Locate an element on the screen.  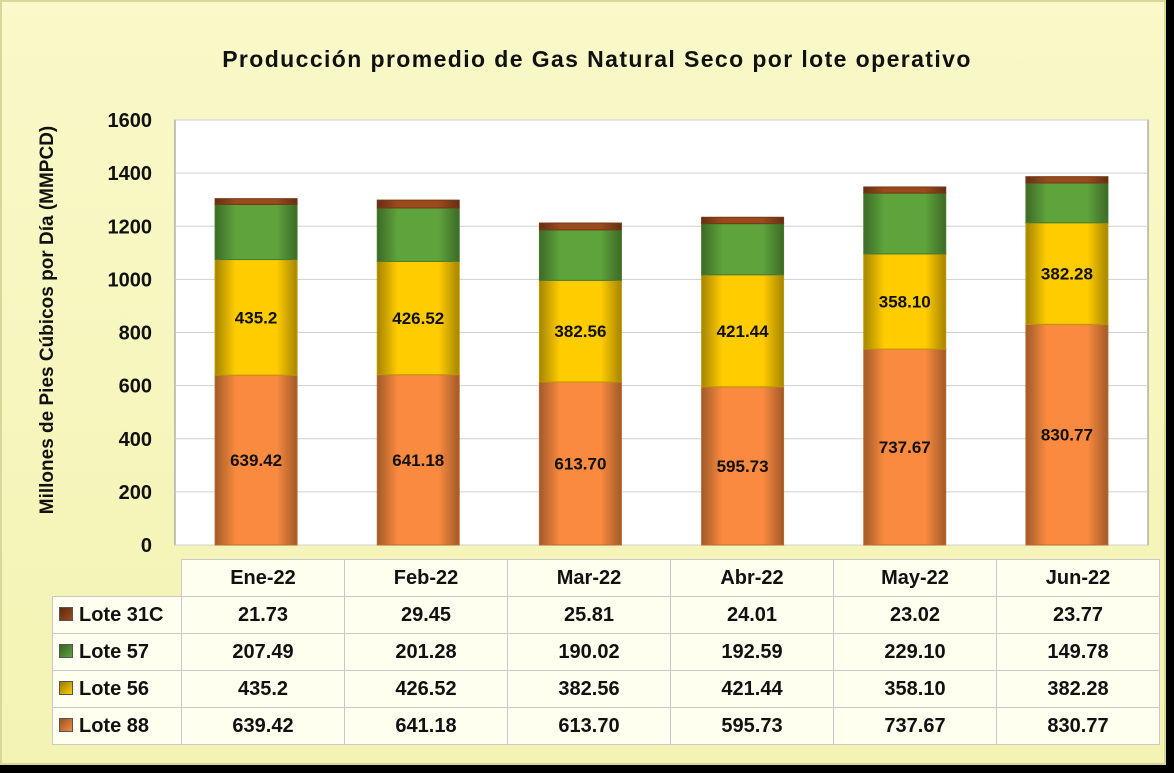
table-cell: 25.81 is located at coordinates (589, 615).